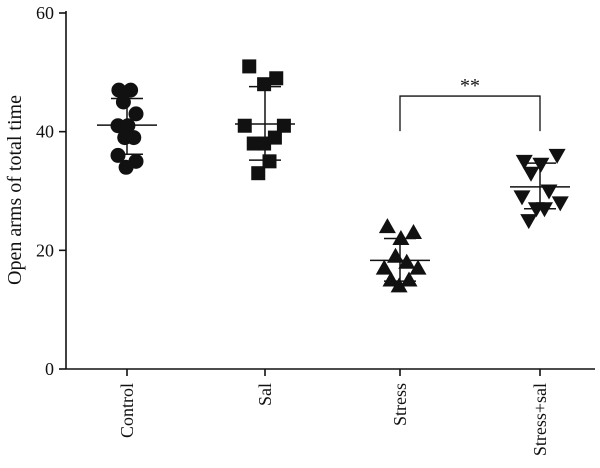 This screenshot has width=600, height=468. Describe the element at coordinates (15, 190) in the screenshot. I see `y-axis-label: Open arms of total time` at that location.